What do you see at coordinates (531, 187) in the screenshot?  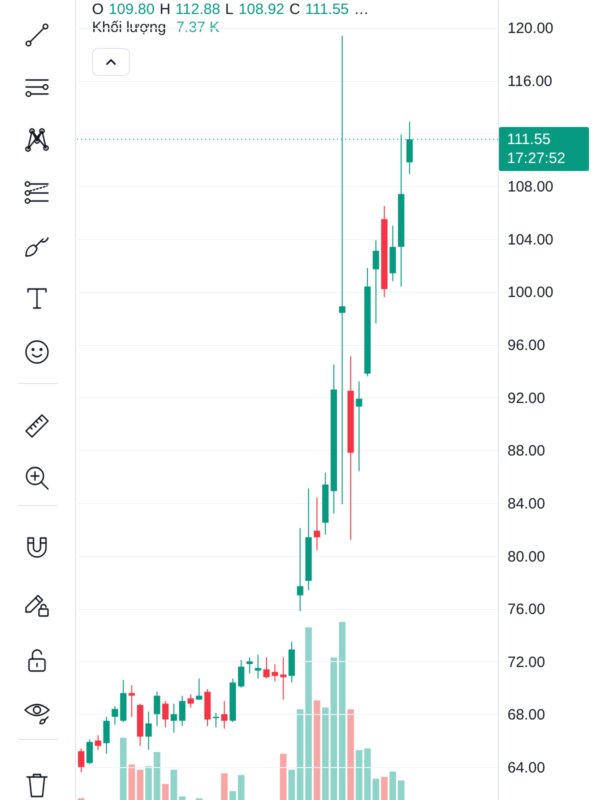 I see `y-tick-label: 108.00` at bounding box center [531, 187].